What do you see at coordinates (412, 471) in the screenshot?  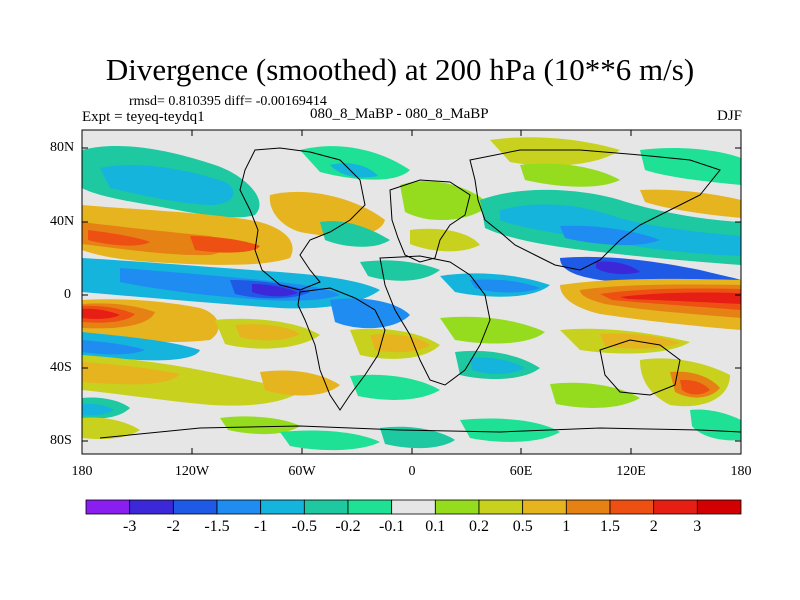 I see `lon-label-0: 0` at bounding box center [412, 471].